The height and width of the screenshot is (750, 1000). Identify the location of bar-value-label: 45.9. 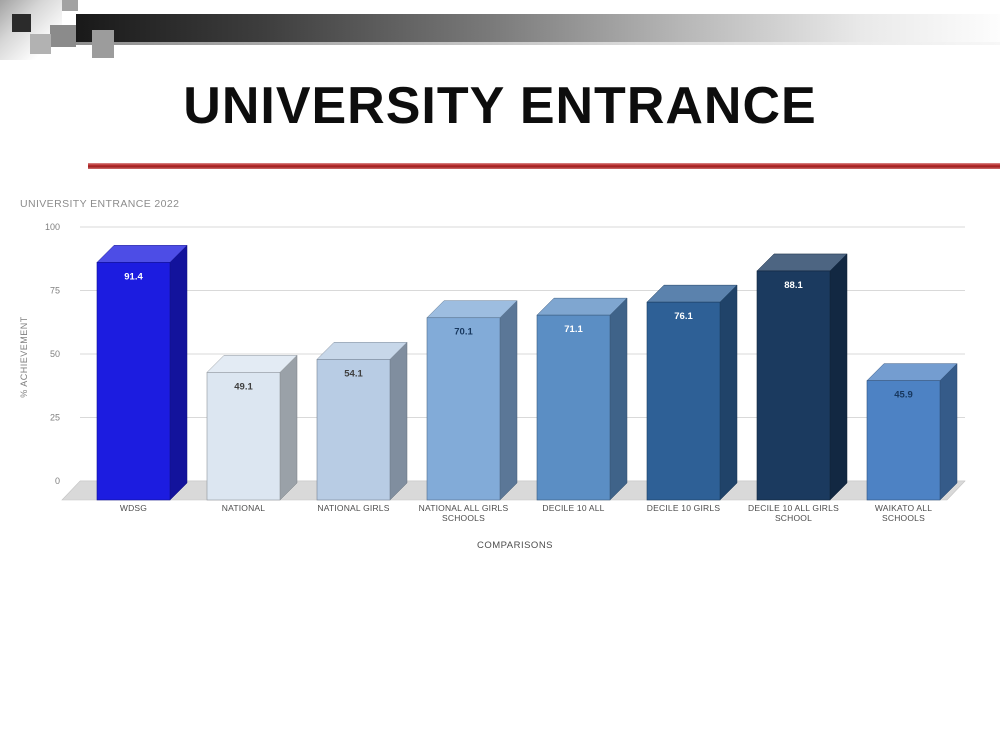
(903, 395).